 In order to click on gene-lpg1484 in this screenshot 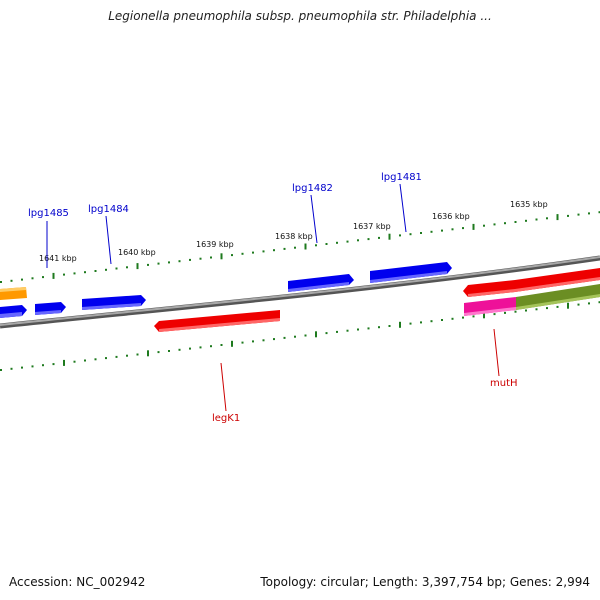, I will do `click(114, 302)`.